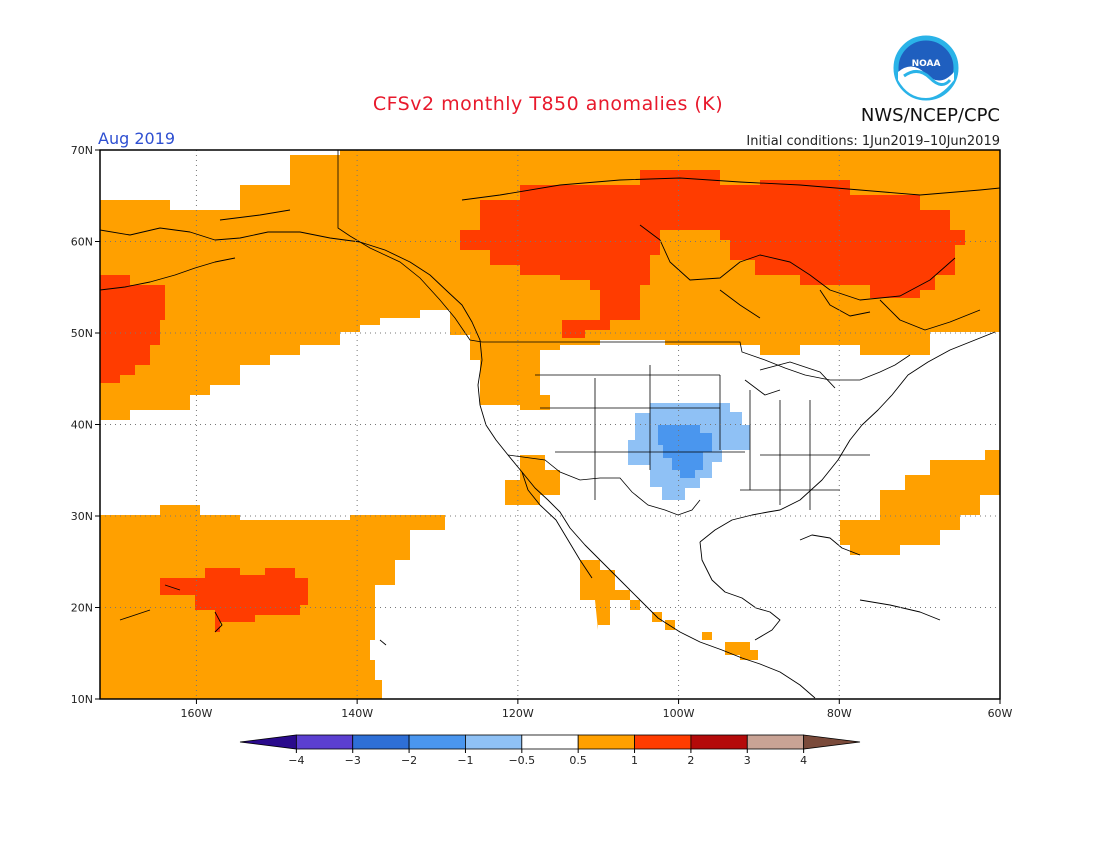 This screenshot has width=1100, height=850. What do you see at coordinates (82, 242) in the screenshot?
I see `lat-tick-label: 60N` at bounding box center [82, 242].